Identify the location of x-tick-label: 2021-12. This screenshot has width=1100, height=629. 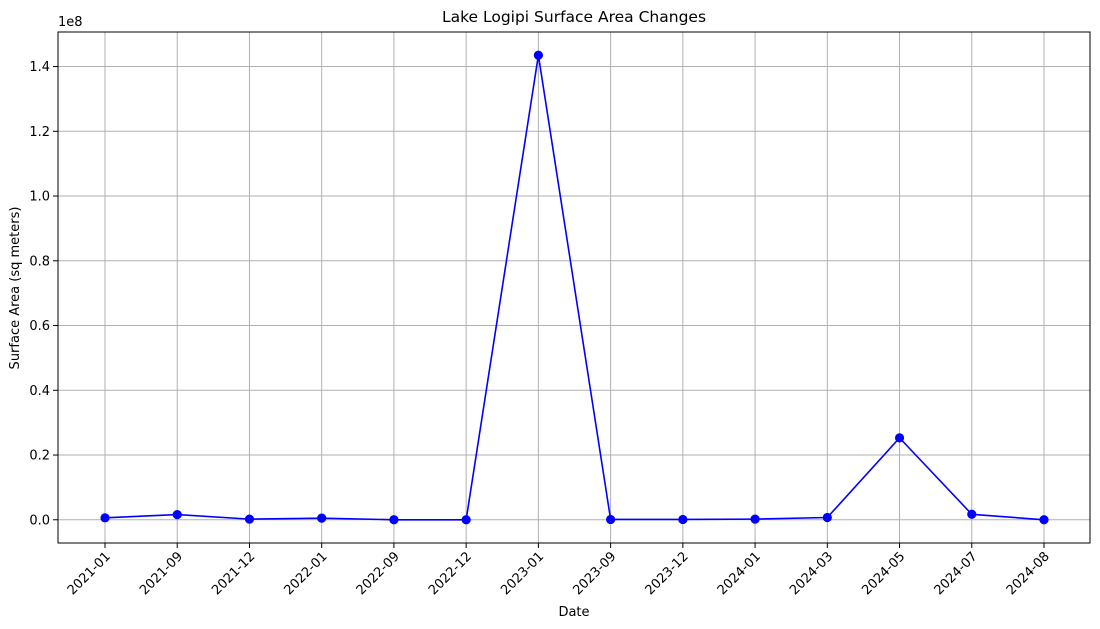
(233, 573).